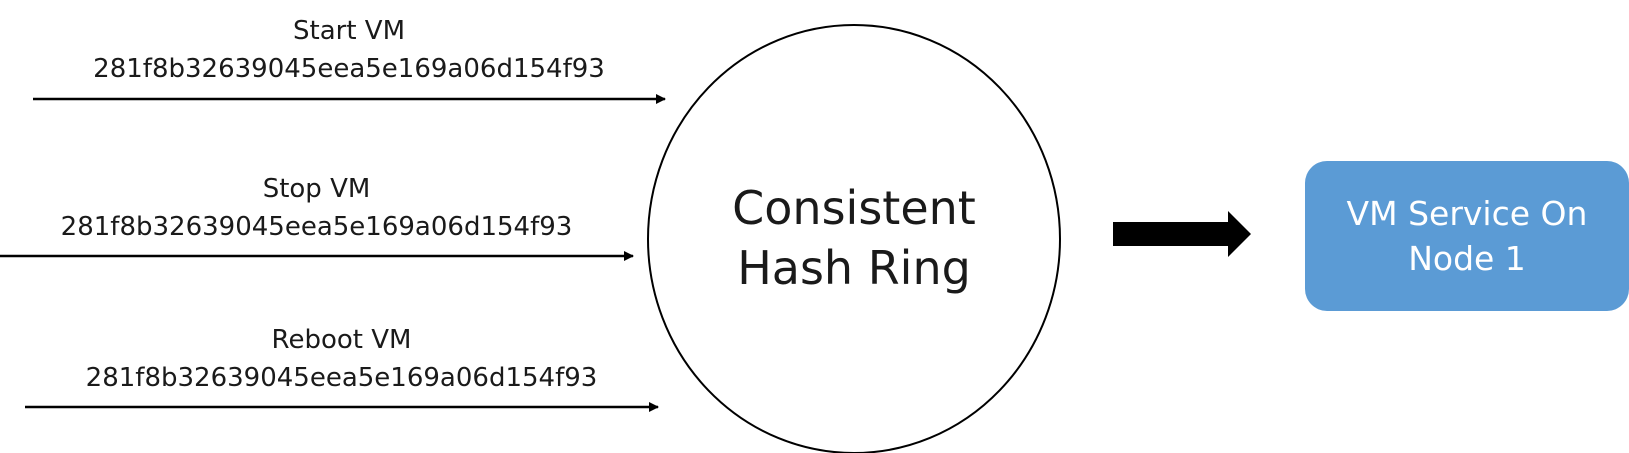 The image size is (1629, 453). Describe the element at coordinates (1467, 236) in the screenshot. I see `vm-service-node-box: VM Service On Node 1` at that location.